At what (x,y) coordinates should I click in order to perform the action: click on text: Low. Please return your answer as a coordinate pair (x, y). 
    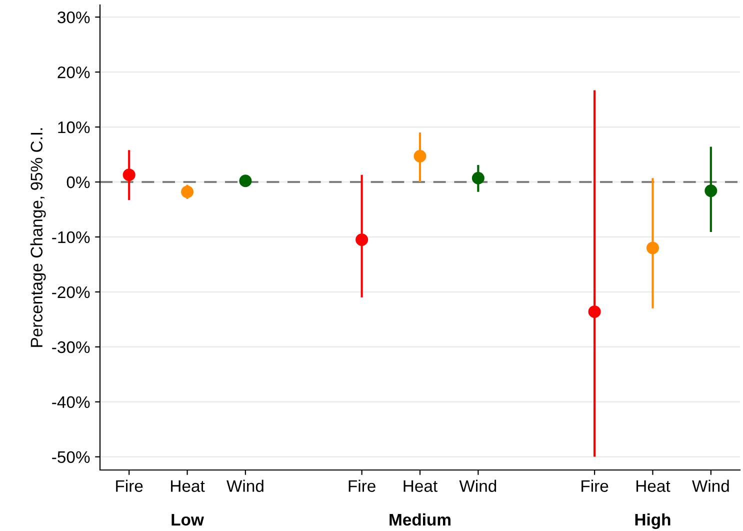
    Looking at the image, I should click on (188, 520).